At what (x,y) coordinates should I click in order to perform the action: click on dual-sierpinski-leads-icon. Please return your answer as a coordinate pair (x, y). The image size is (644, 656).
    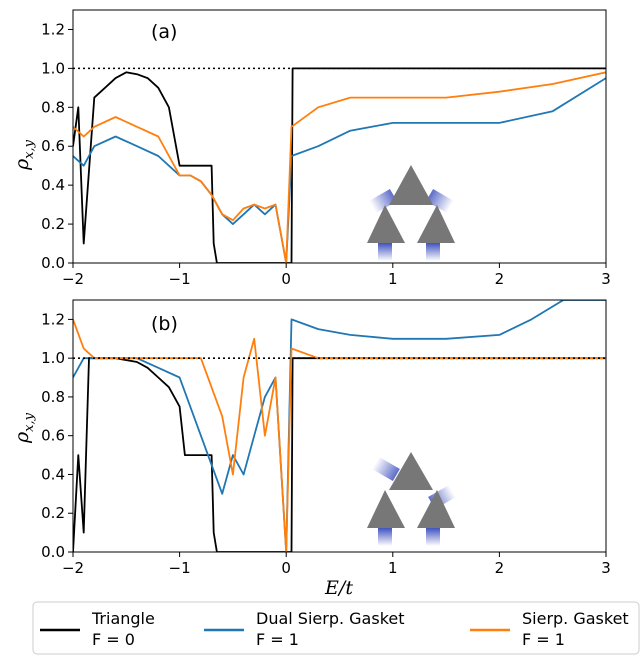
    Looking at the image, I should click on (411, 499).